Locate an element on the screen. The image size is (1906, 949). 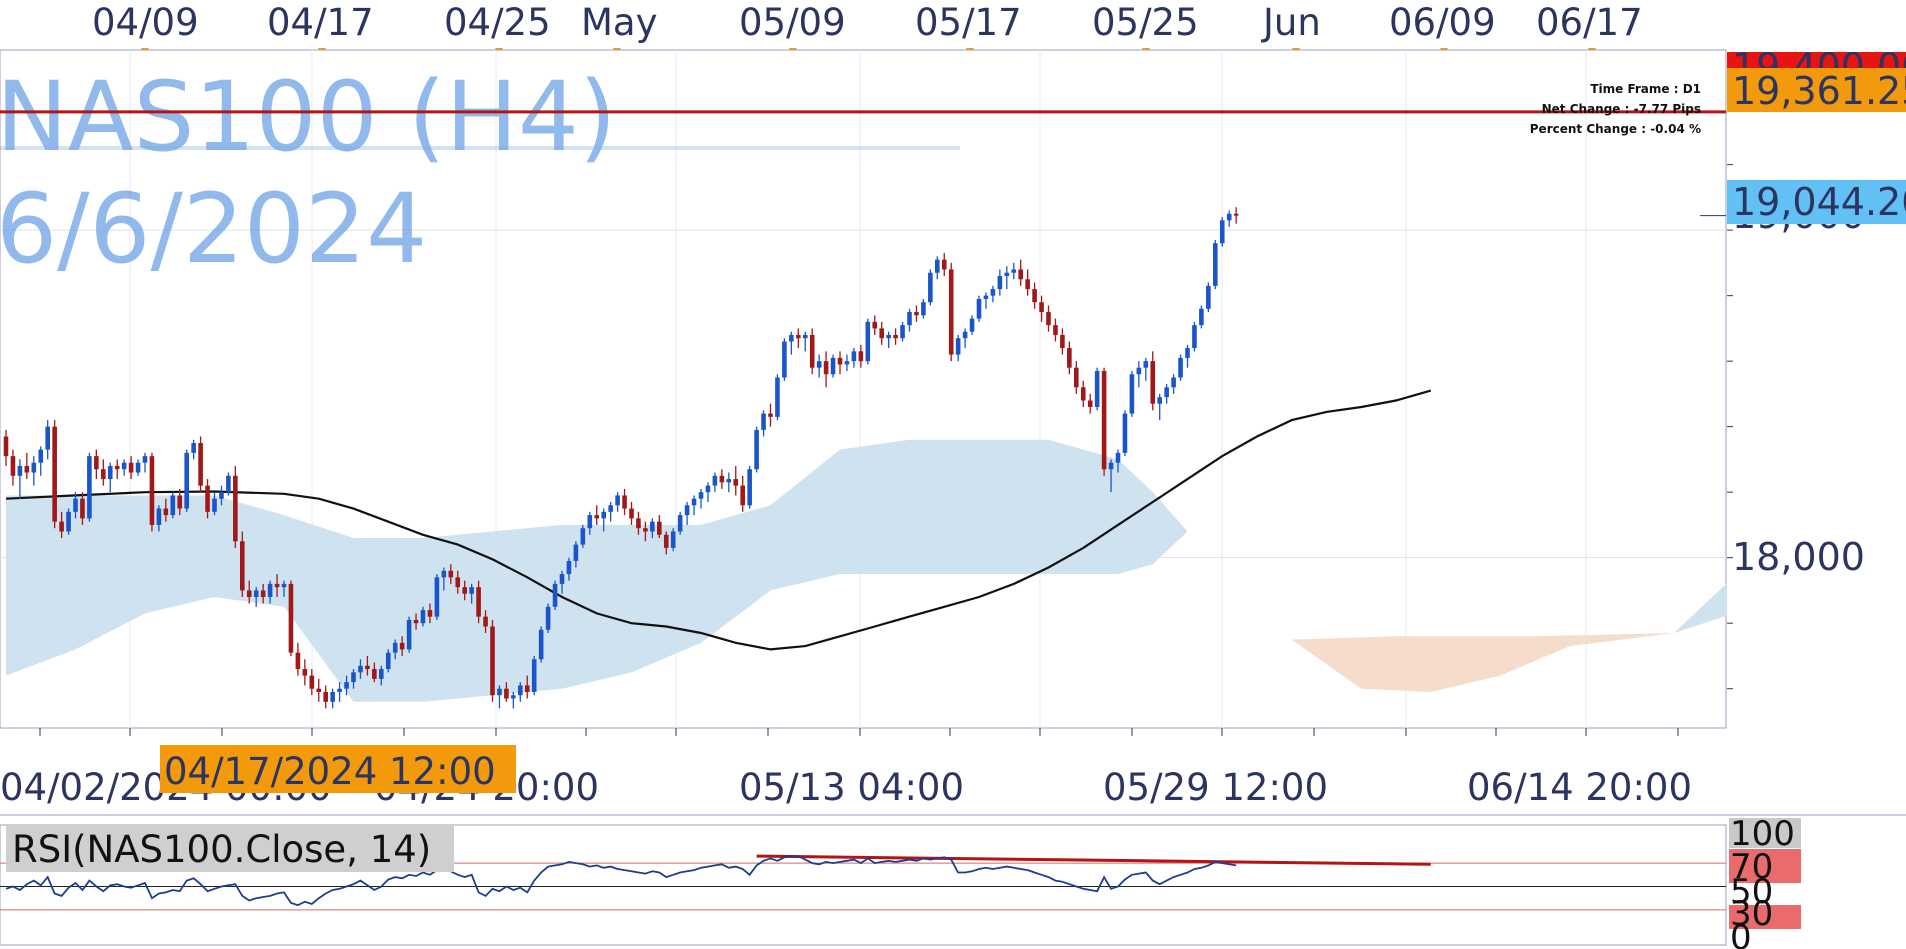
rsi-panel: RSI(NAS100.Close, 14) 100 70 50 30 0 is located at coordinates (953, 881).